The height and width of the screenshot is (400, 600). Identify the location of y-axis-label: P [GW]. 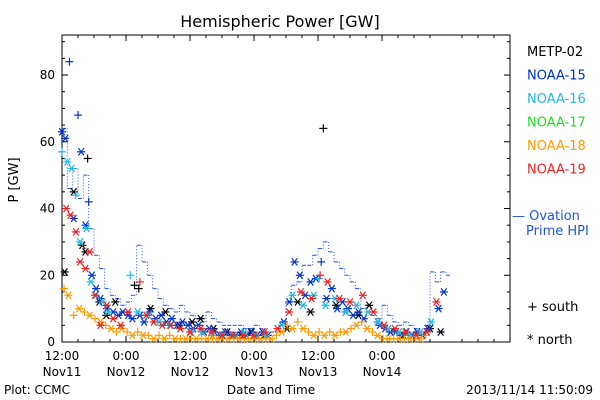
(14, 179).